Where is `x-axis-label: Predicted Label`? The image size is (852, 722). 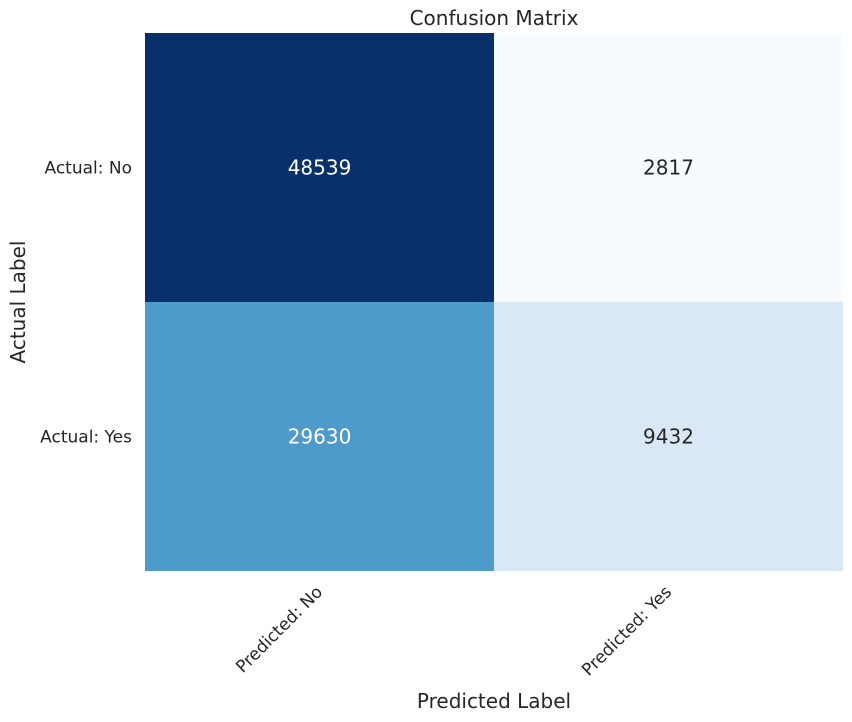 x-axis-label: Predicted Label is located at coordinates (494, 701).